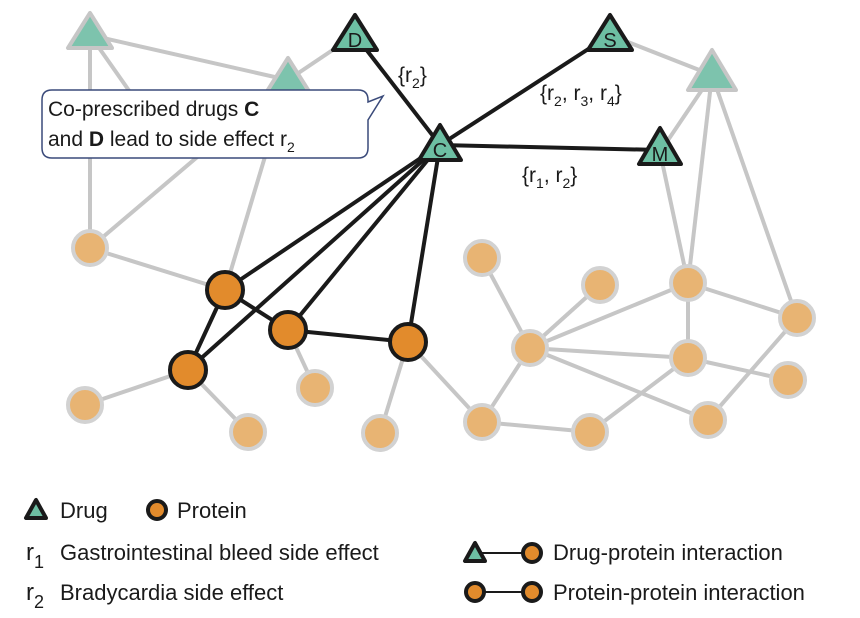 The image size is (860, 618). I want to click on edge-label-c-d: {r2}, so click(412, 77).